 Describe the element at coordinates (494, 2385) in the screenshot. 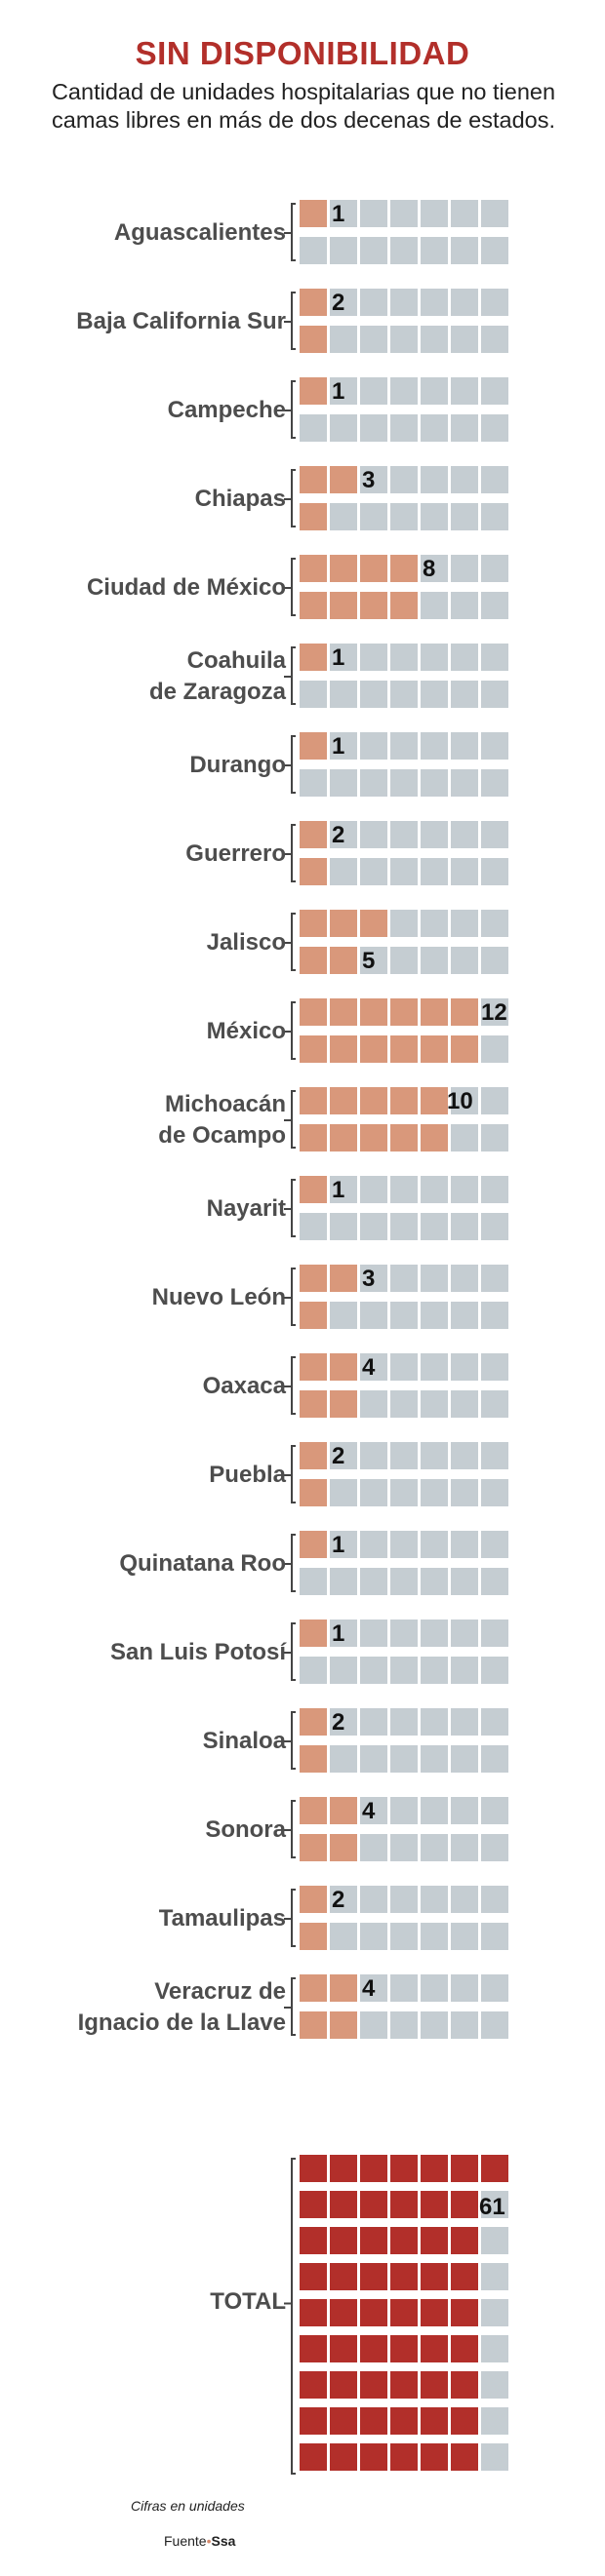

I see `total-empty-cell` at that location.